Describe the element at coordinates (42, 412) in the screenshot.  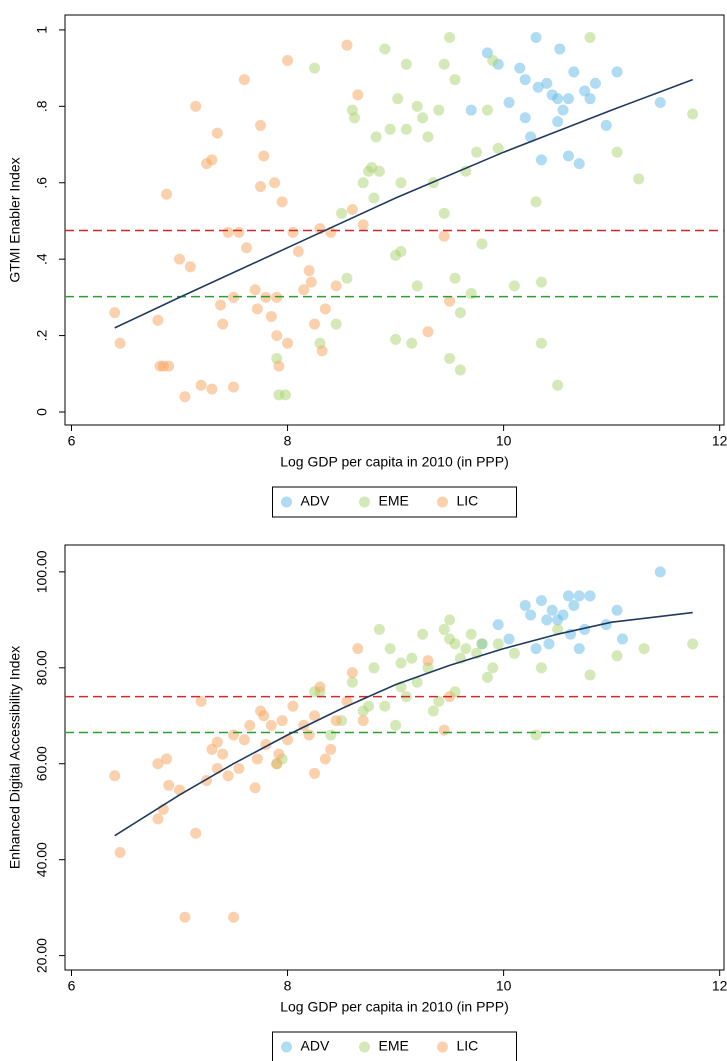
I see `y-tick-label: 0` at that location.